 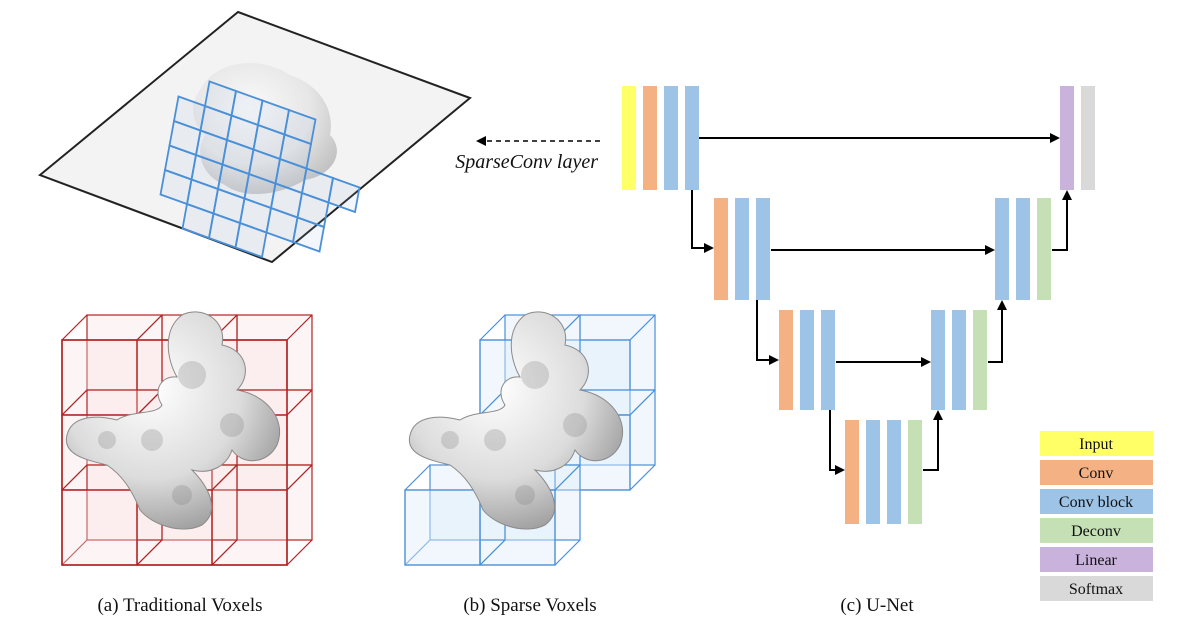 I want to click on traditional-voxels-figure, so click(x=187, y=438).